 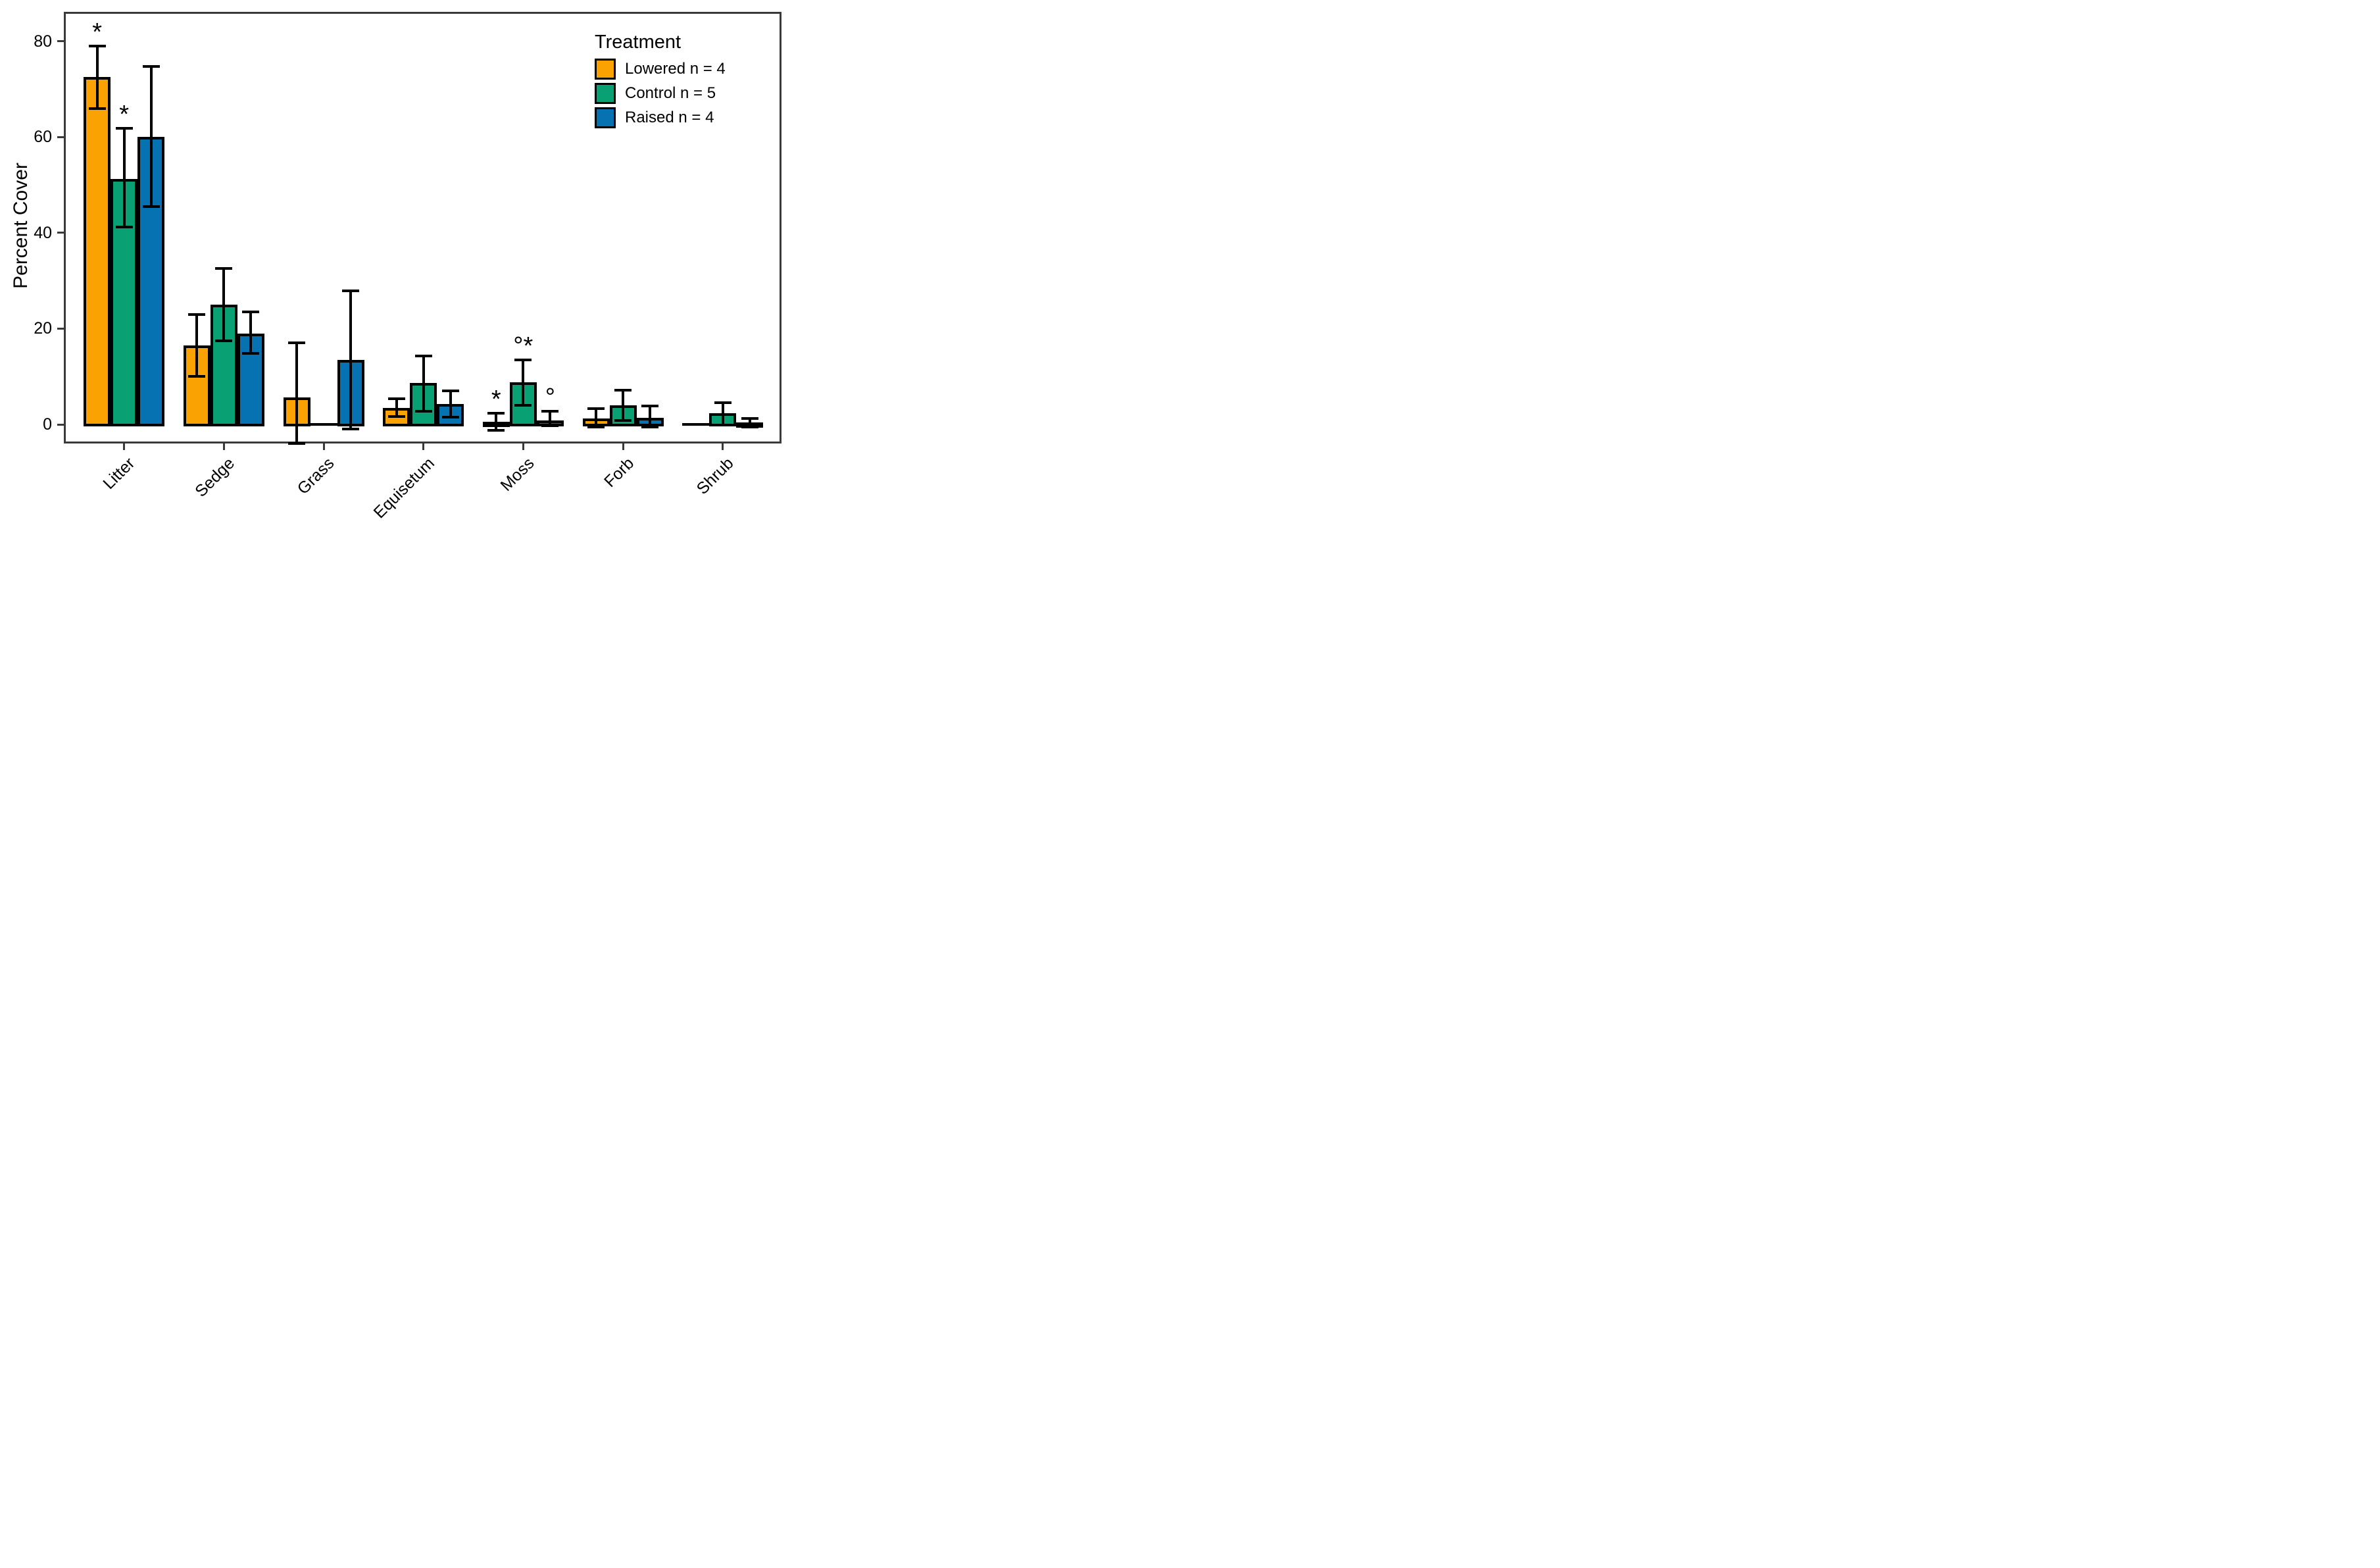 What do you see at coordinates (523, 346) in the screenshot?
I see `significance-annotation: °*` at bounding box center [523, 346].